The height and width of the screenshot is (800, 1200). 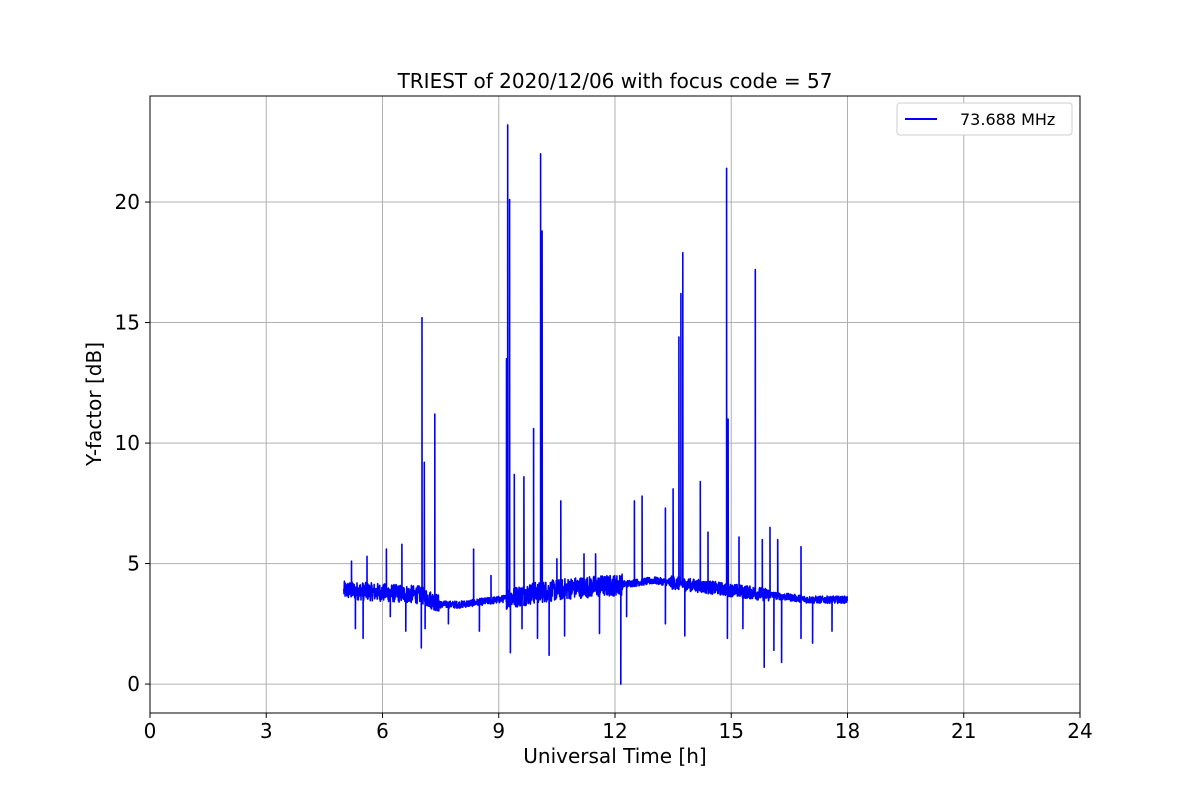 What do you see at coordinates (133, 564) in the screenshot?
I see `y-tick-label: 5` at bounding box center [133, 564].